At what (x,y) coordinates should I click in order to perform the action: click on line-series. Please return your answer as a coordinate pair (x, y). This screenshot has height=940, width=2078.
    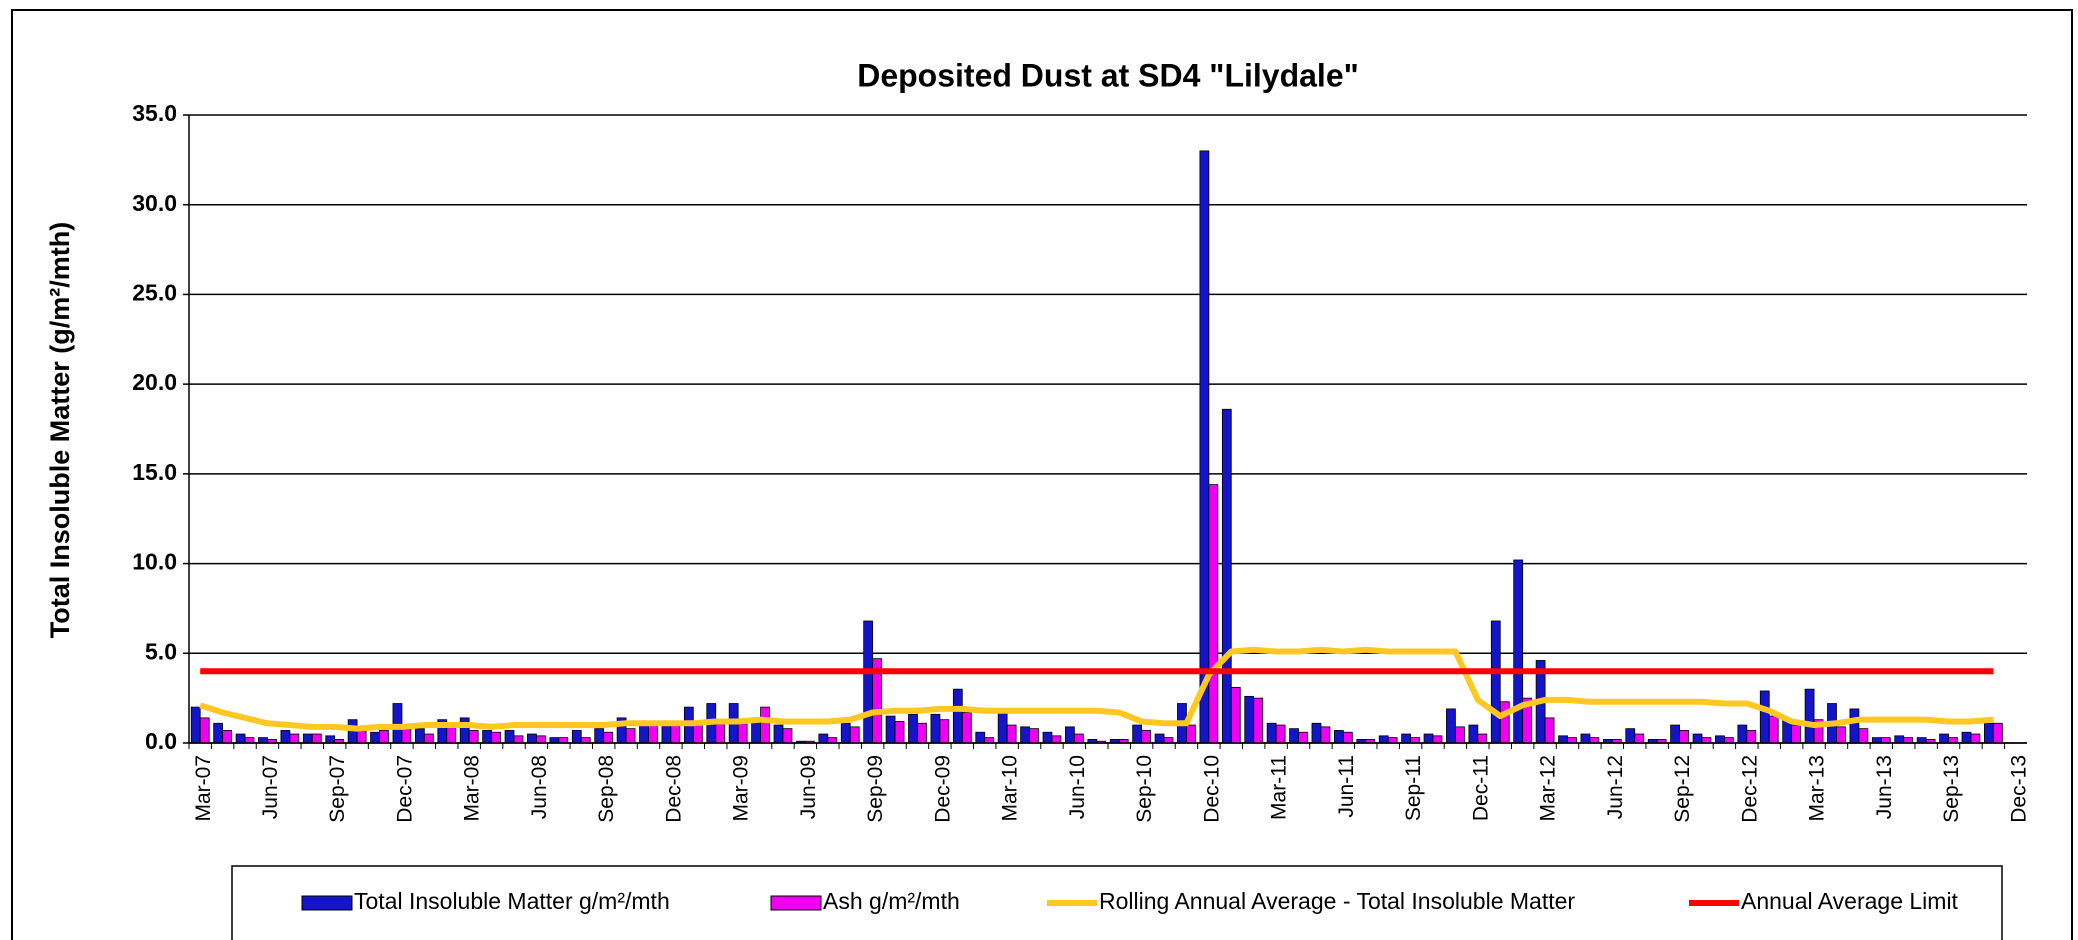
    Looking at the image, I should click on (1096, 689).